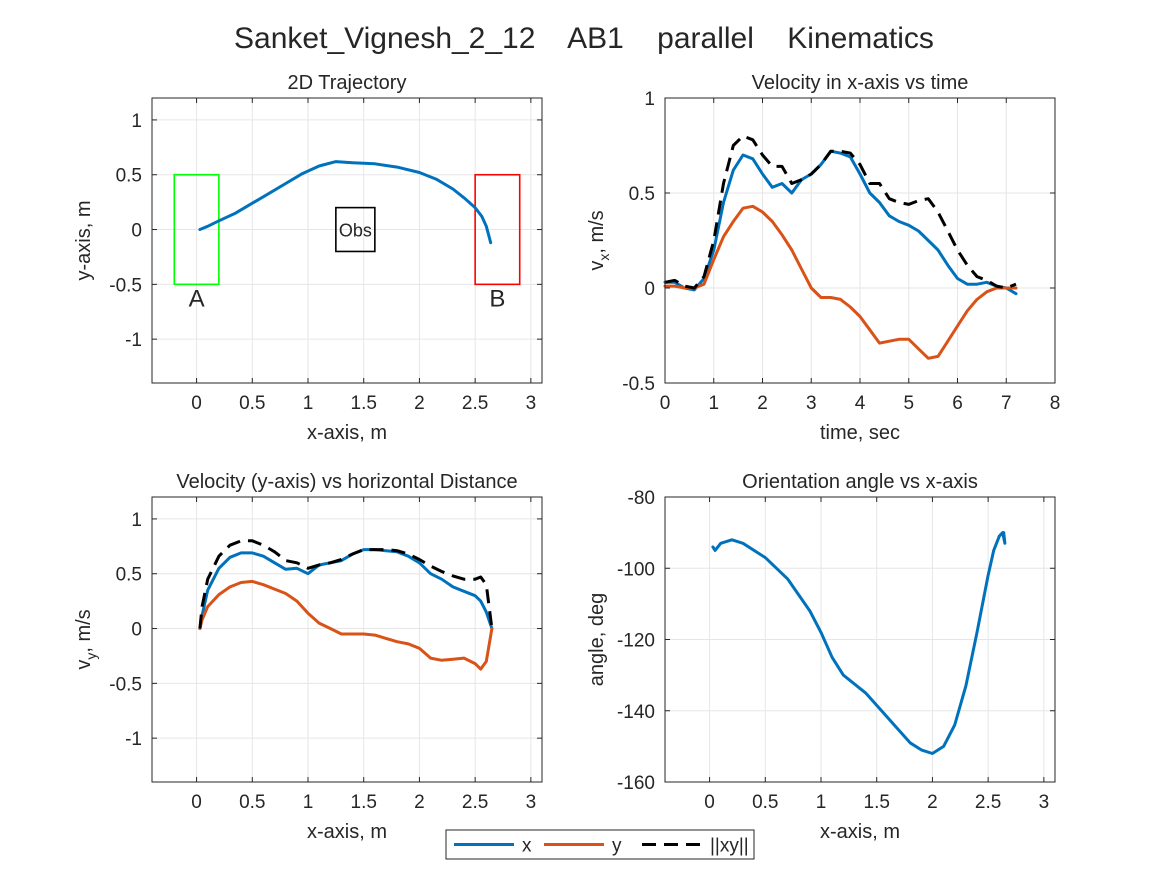 The height and width of the screenshot is (880, 1167). I want to click on y-tick-label: -140, so click(636, 712).